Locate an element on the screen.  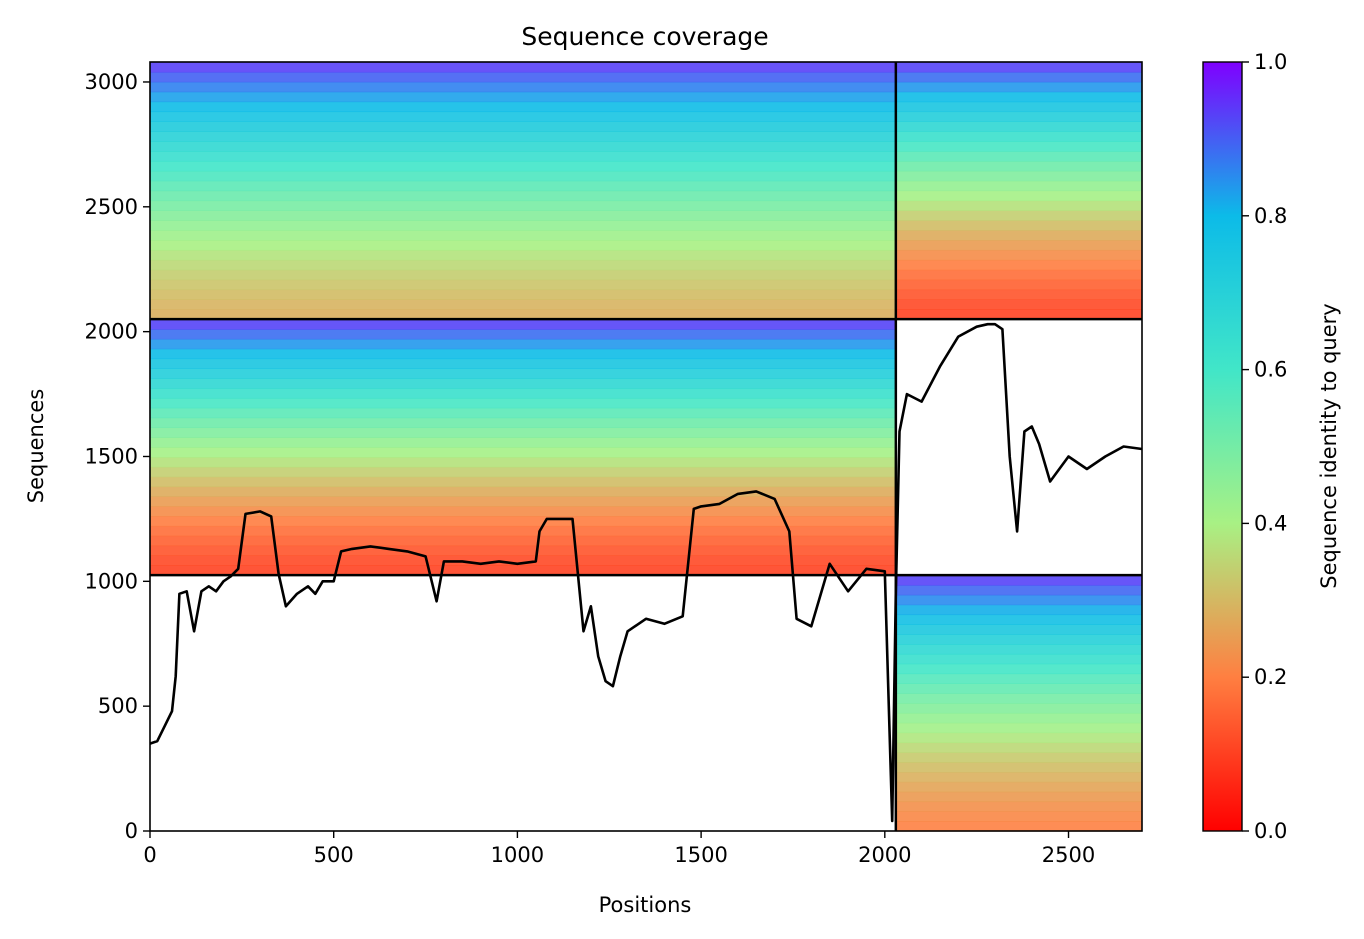
x-tick-label: 1000 is located at coordinates (517, 855).